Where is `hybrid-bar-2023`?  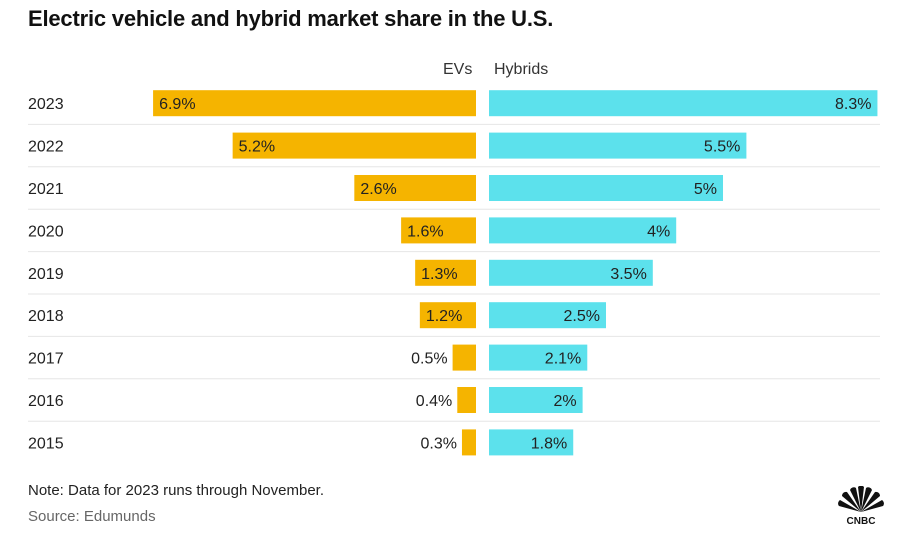
hybrid-bar-2023 is located at coordinates (683, 103).